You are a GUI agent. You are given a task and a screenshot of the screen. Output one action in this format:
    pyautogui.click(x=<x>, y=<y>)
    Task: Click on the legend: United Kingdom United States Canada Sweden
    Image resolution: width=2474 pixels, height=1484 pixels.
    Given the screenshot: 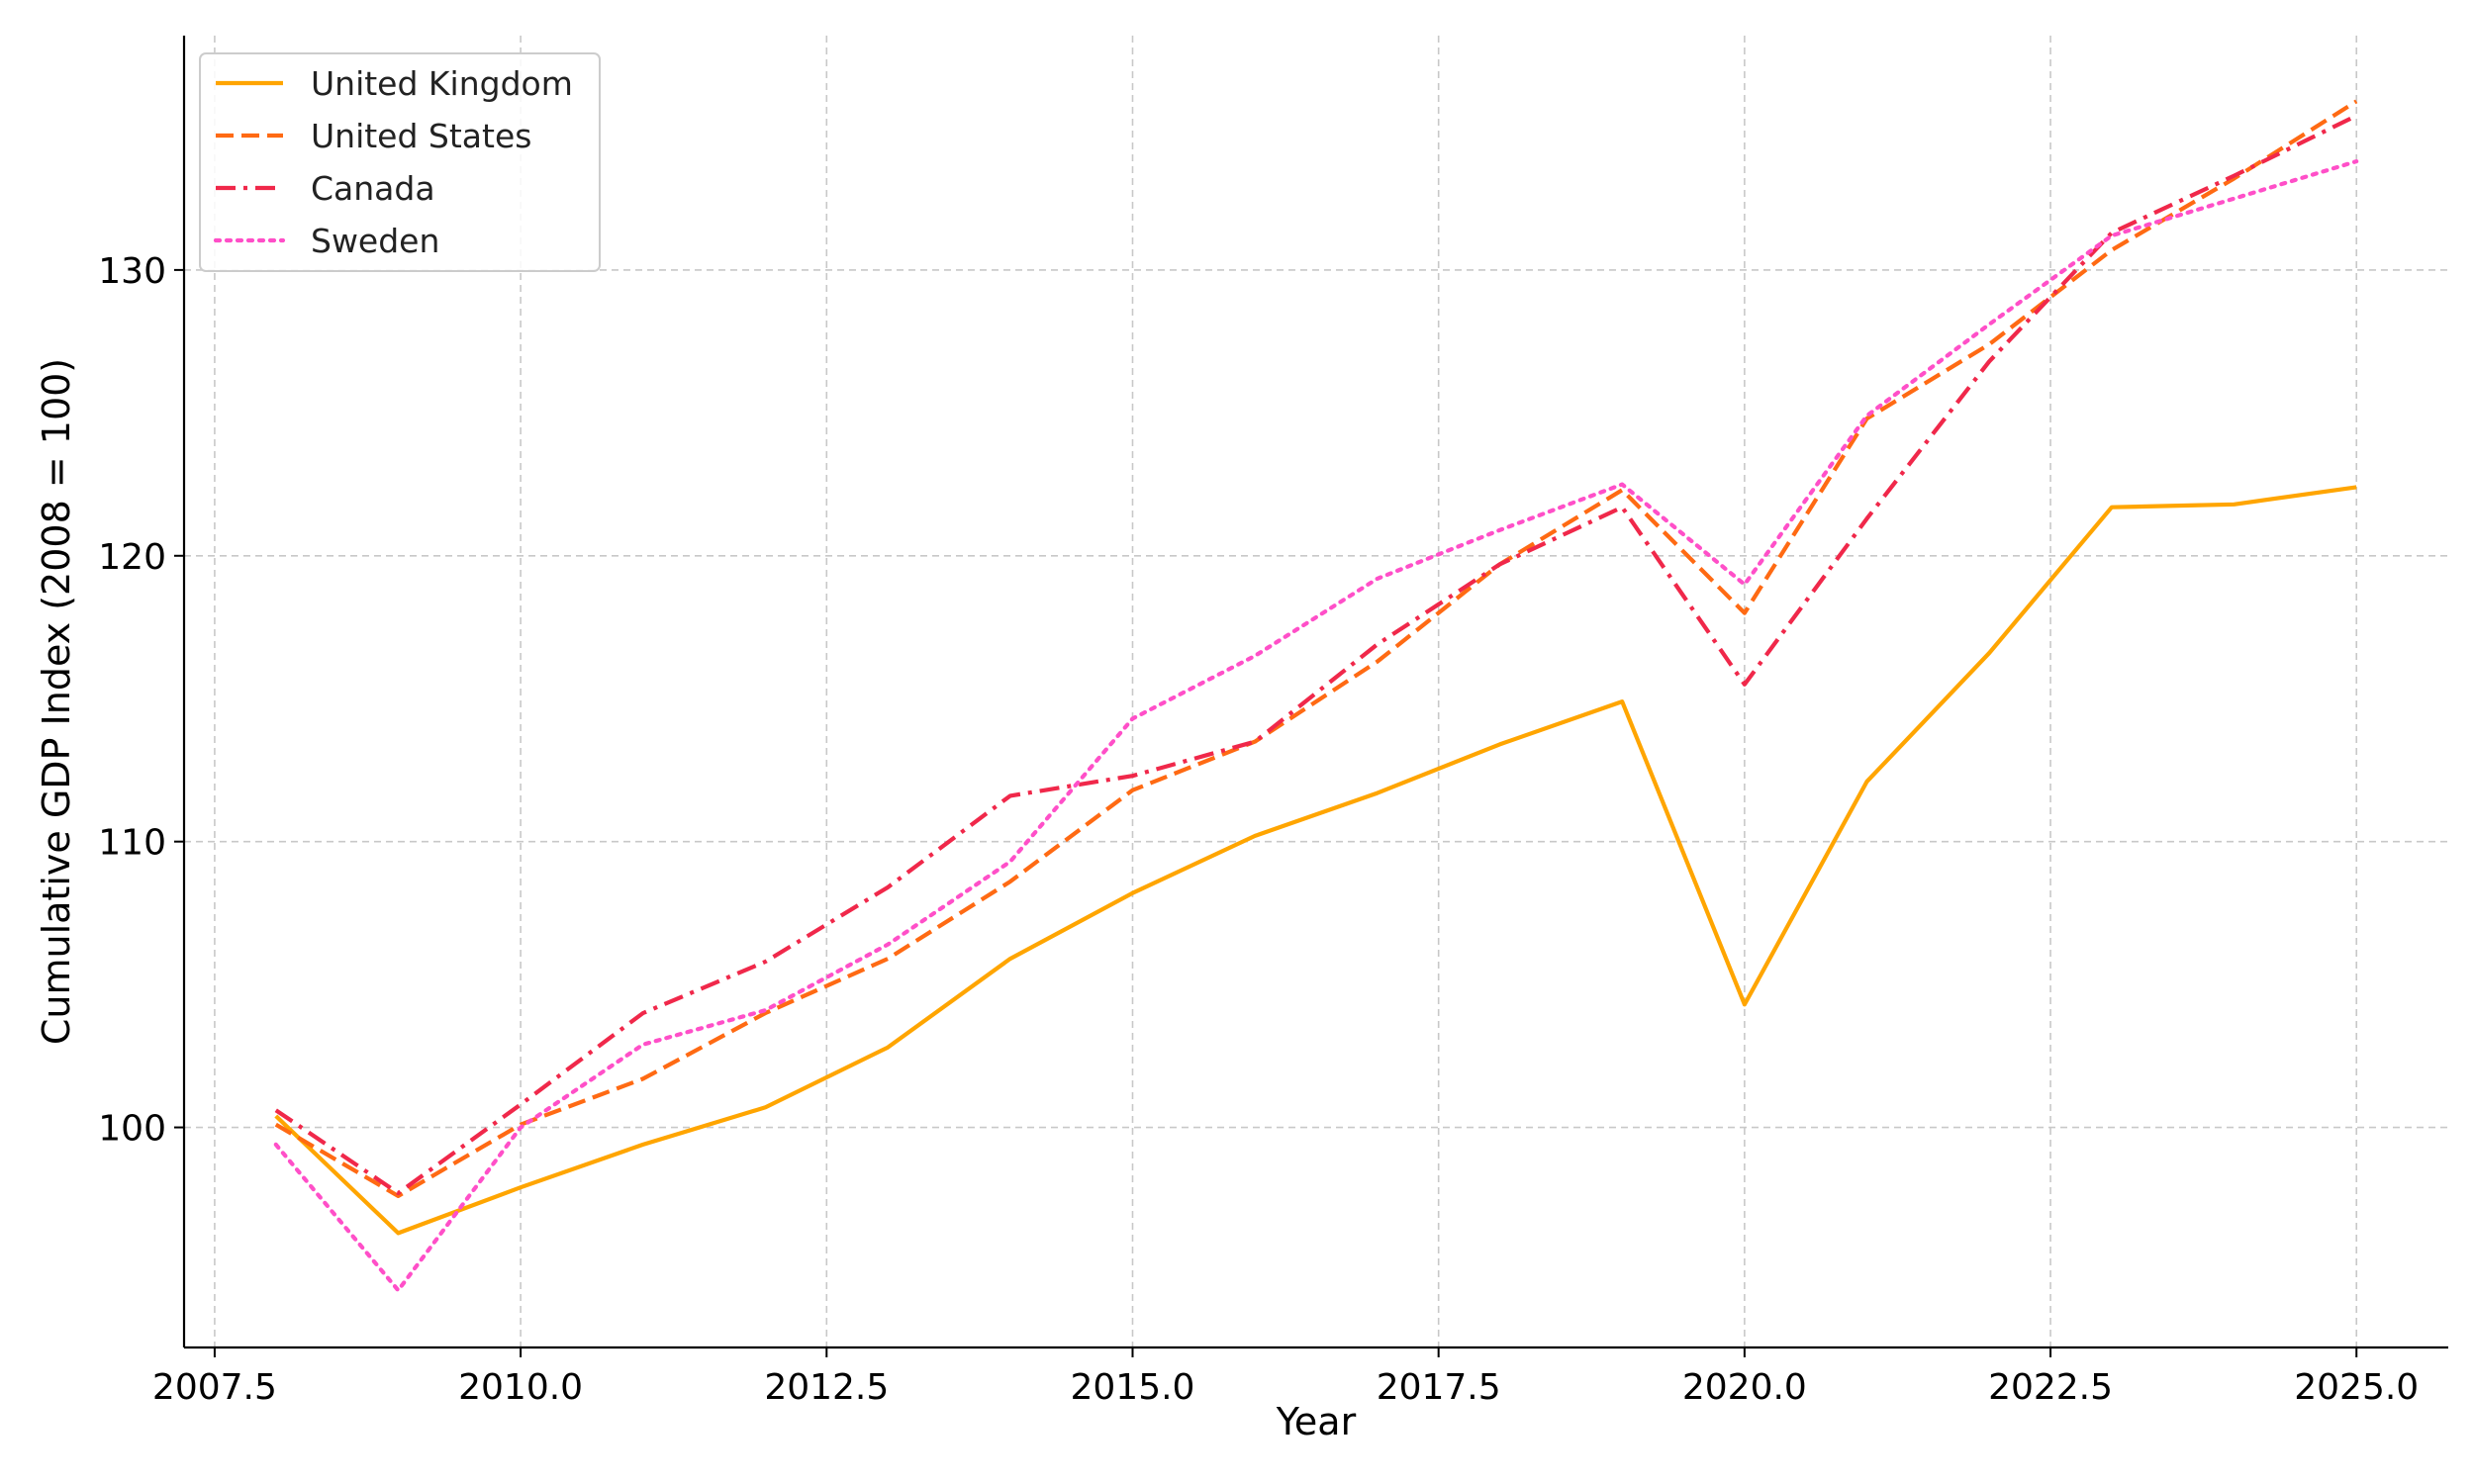 What is the action you would take?
    pyautogui.click(x=400, y=162)
    